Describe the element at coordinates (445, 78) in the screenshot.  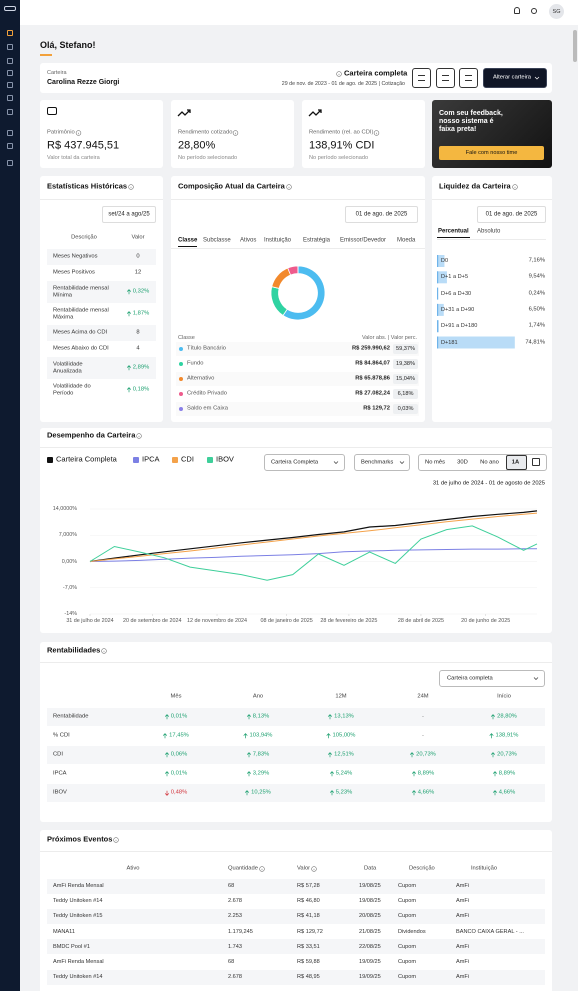
I see `refresh-button` at that location.